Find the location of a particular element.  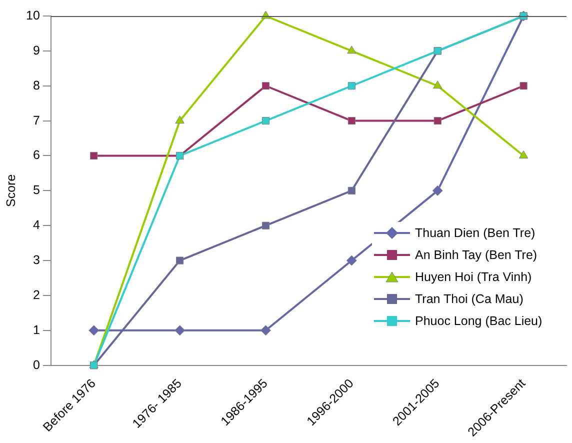

y-tick-label: 8 is located at coordinates (36, 85).